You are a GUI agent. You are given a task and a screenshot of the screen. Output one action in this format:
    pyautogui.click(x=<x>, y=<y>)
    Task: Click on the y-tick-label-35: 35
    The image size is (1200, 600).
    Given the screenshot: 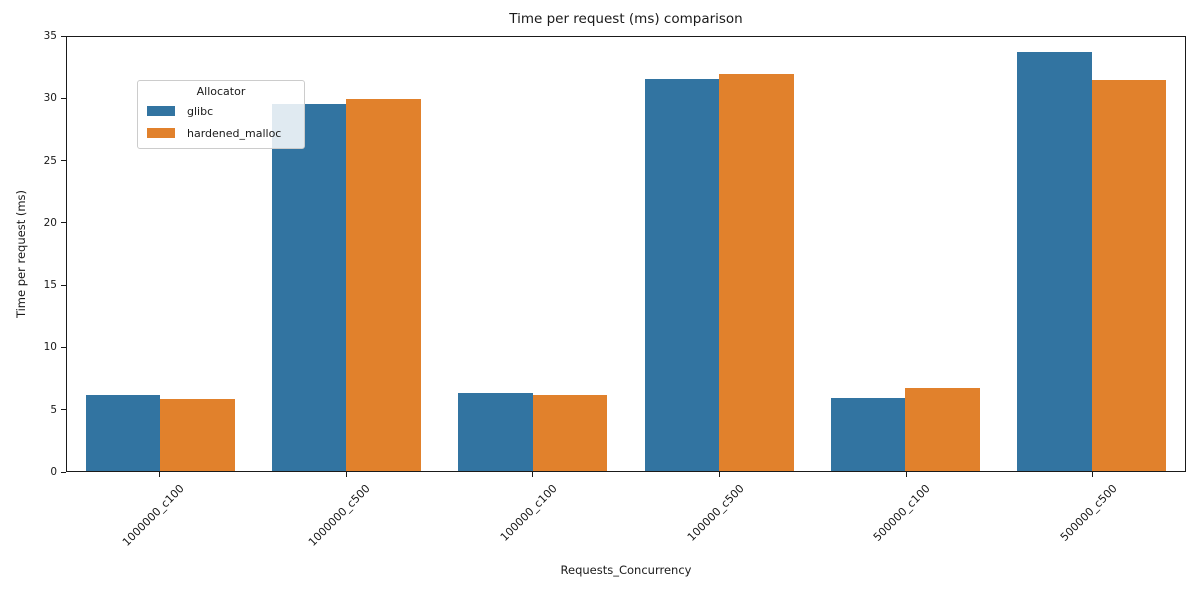 What is the action you would take?
    pyautogui.click(x=50, y=36)
    